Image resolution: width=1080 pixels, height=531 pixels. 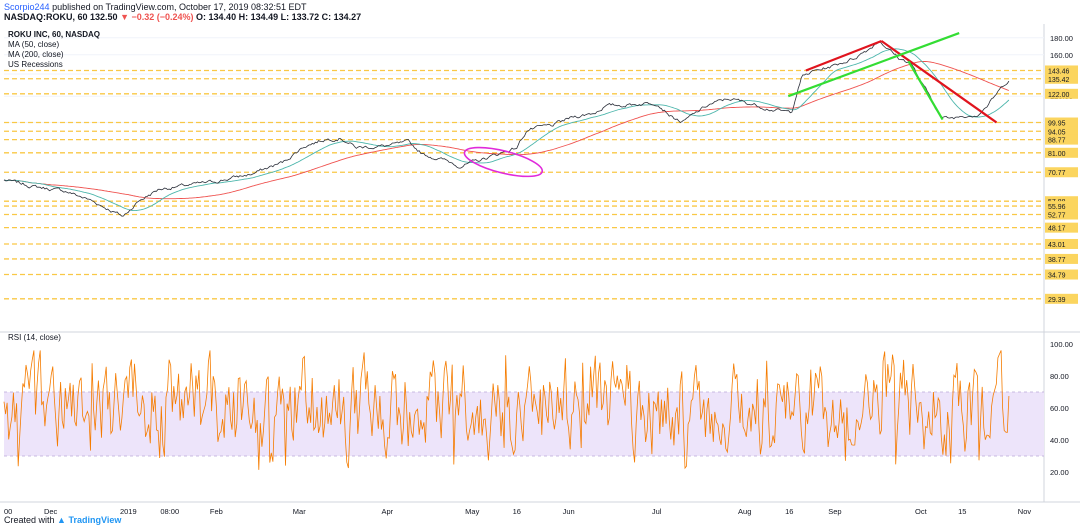 I want to click on level-label: 94.05, so click(x=1057, y=132).